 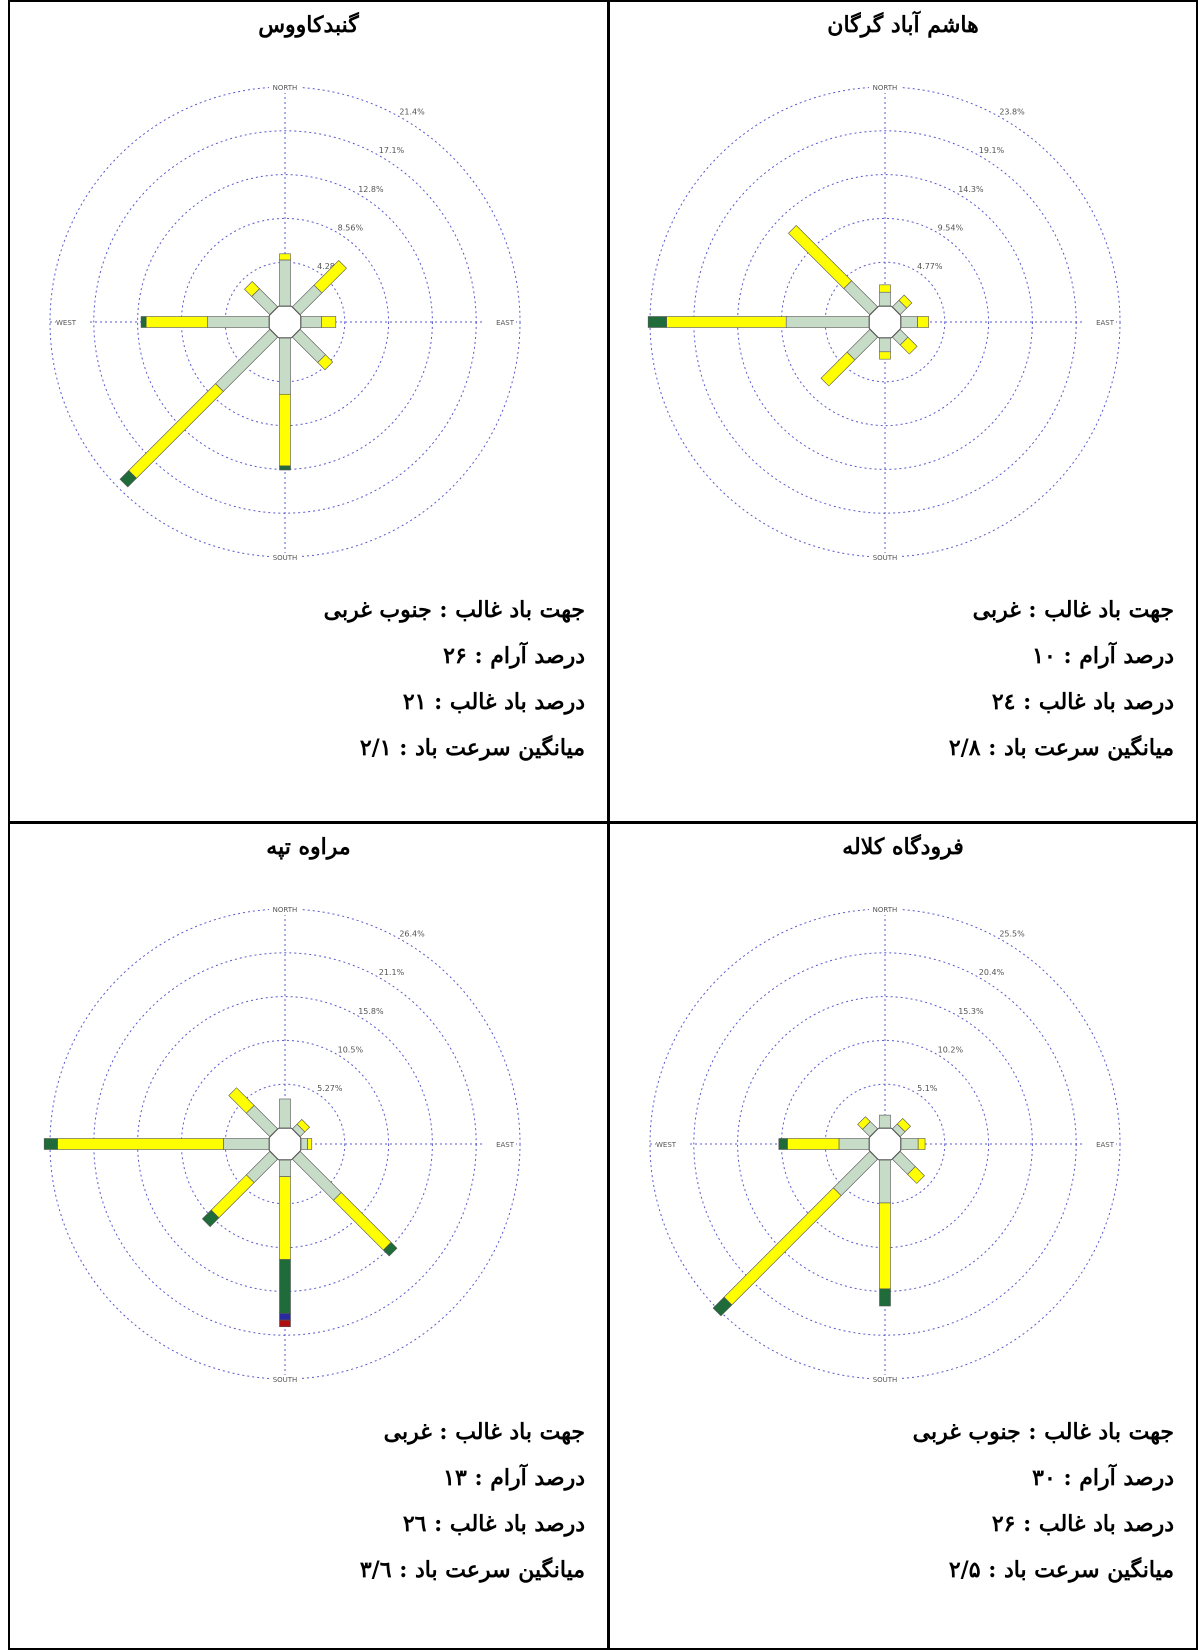 What do you see at coordinates (992, 972) in the screenshot?
I see `ring-label: 20.4%` at bounding box center [992, 972].